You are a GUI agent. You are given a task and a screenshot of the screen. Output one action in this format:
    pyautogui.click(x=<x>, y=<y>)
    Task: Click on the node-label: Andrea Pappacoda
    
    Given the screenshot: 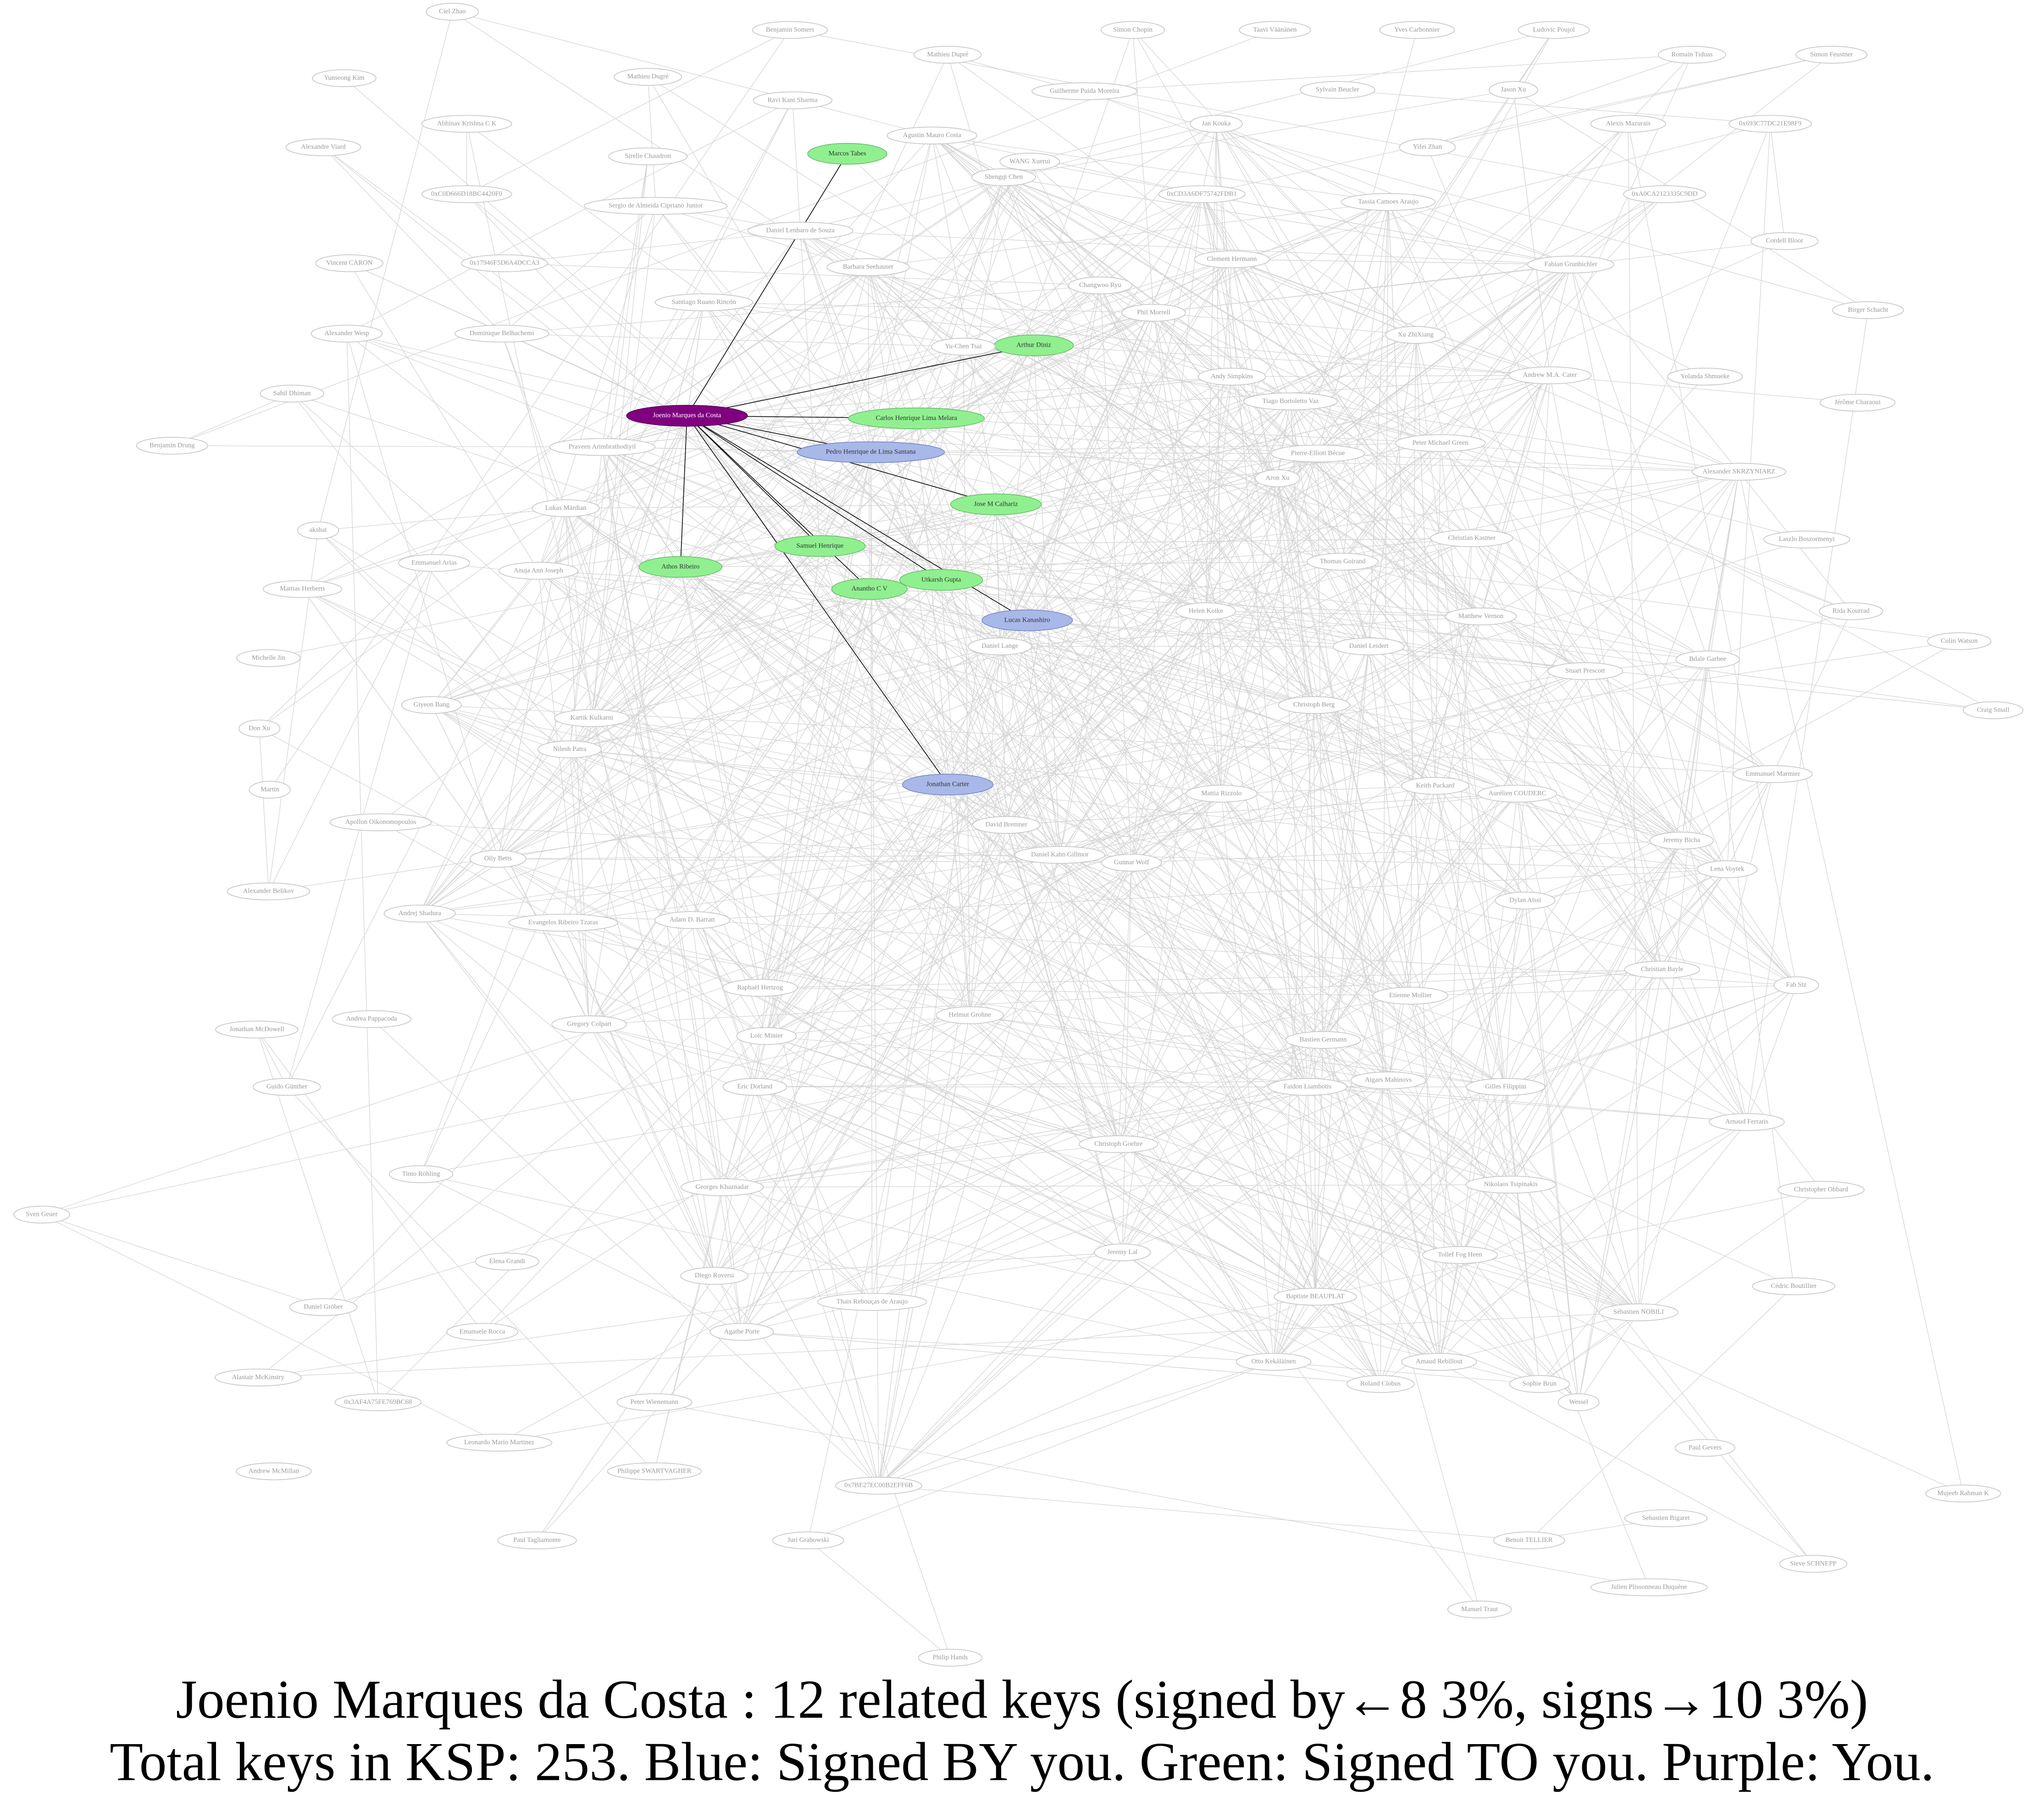 What is the action you would take?
    pyautogui.click(x=372, y=1019)
    